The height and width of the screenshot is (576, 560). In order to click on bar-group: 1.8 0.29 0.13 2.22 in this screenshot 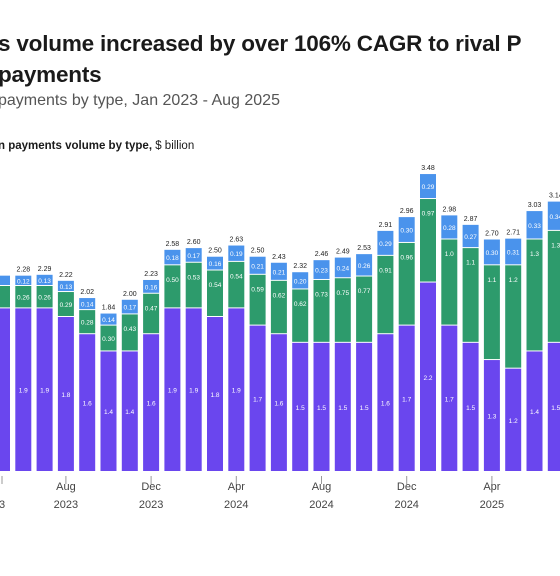, I will do `click(65, 371)`.